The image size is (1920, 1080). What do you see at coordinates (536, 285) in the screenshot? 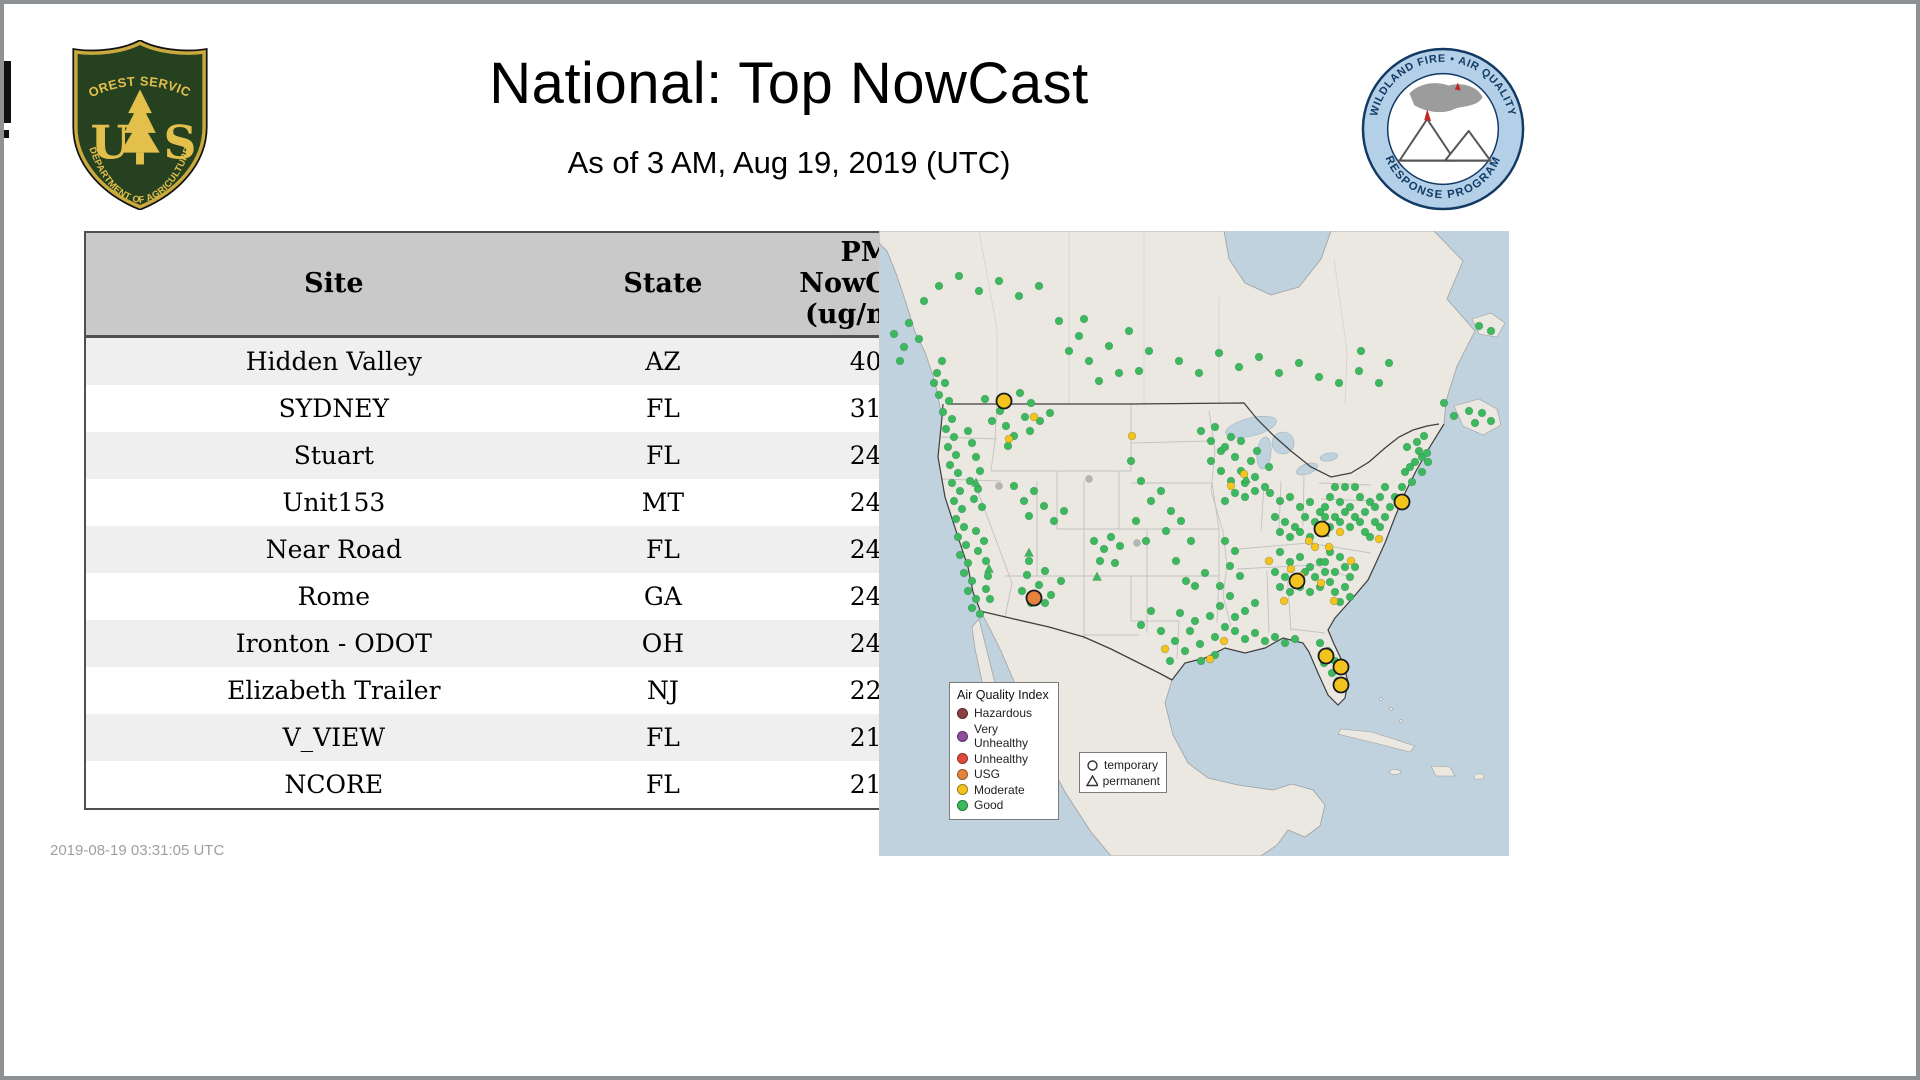
I see `results-table-head-row: Site State PM NowCast (ug/m3)` at bounding box center [536, 285].